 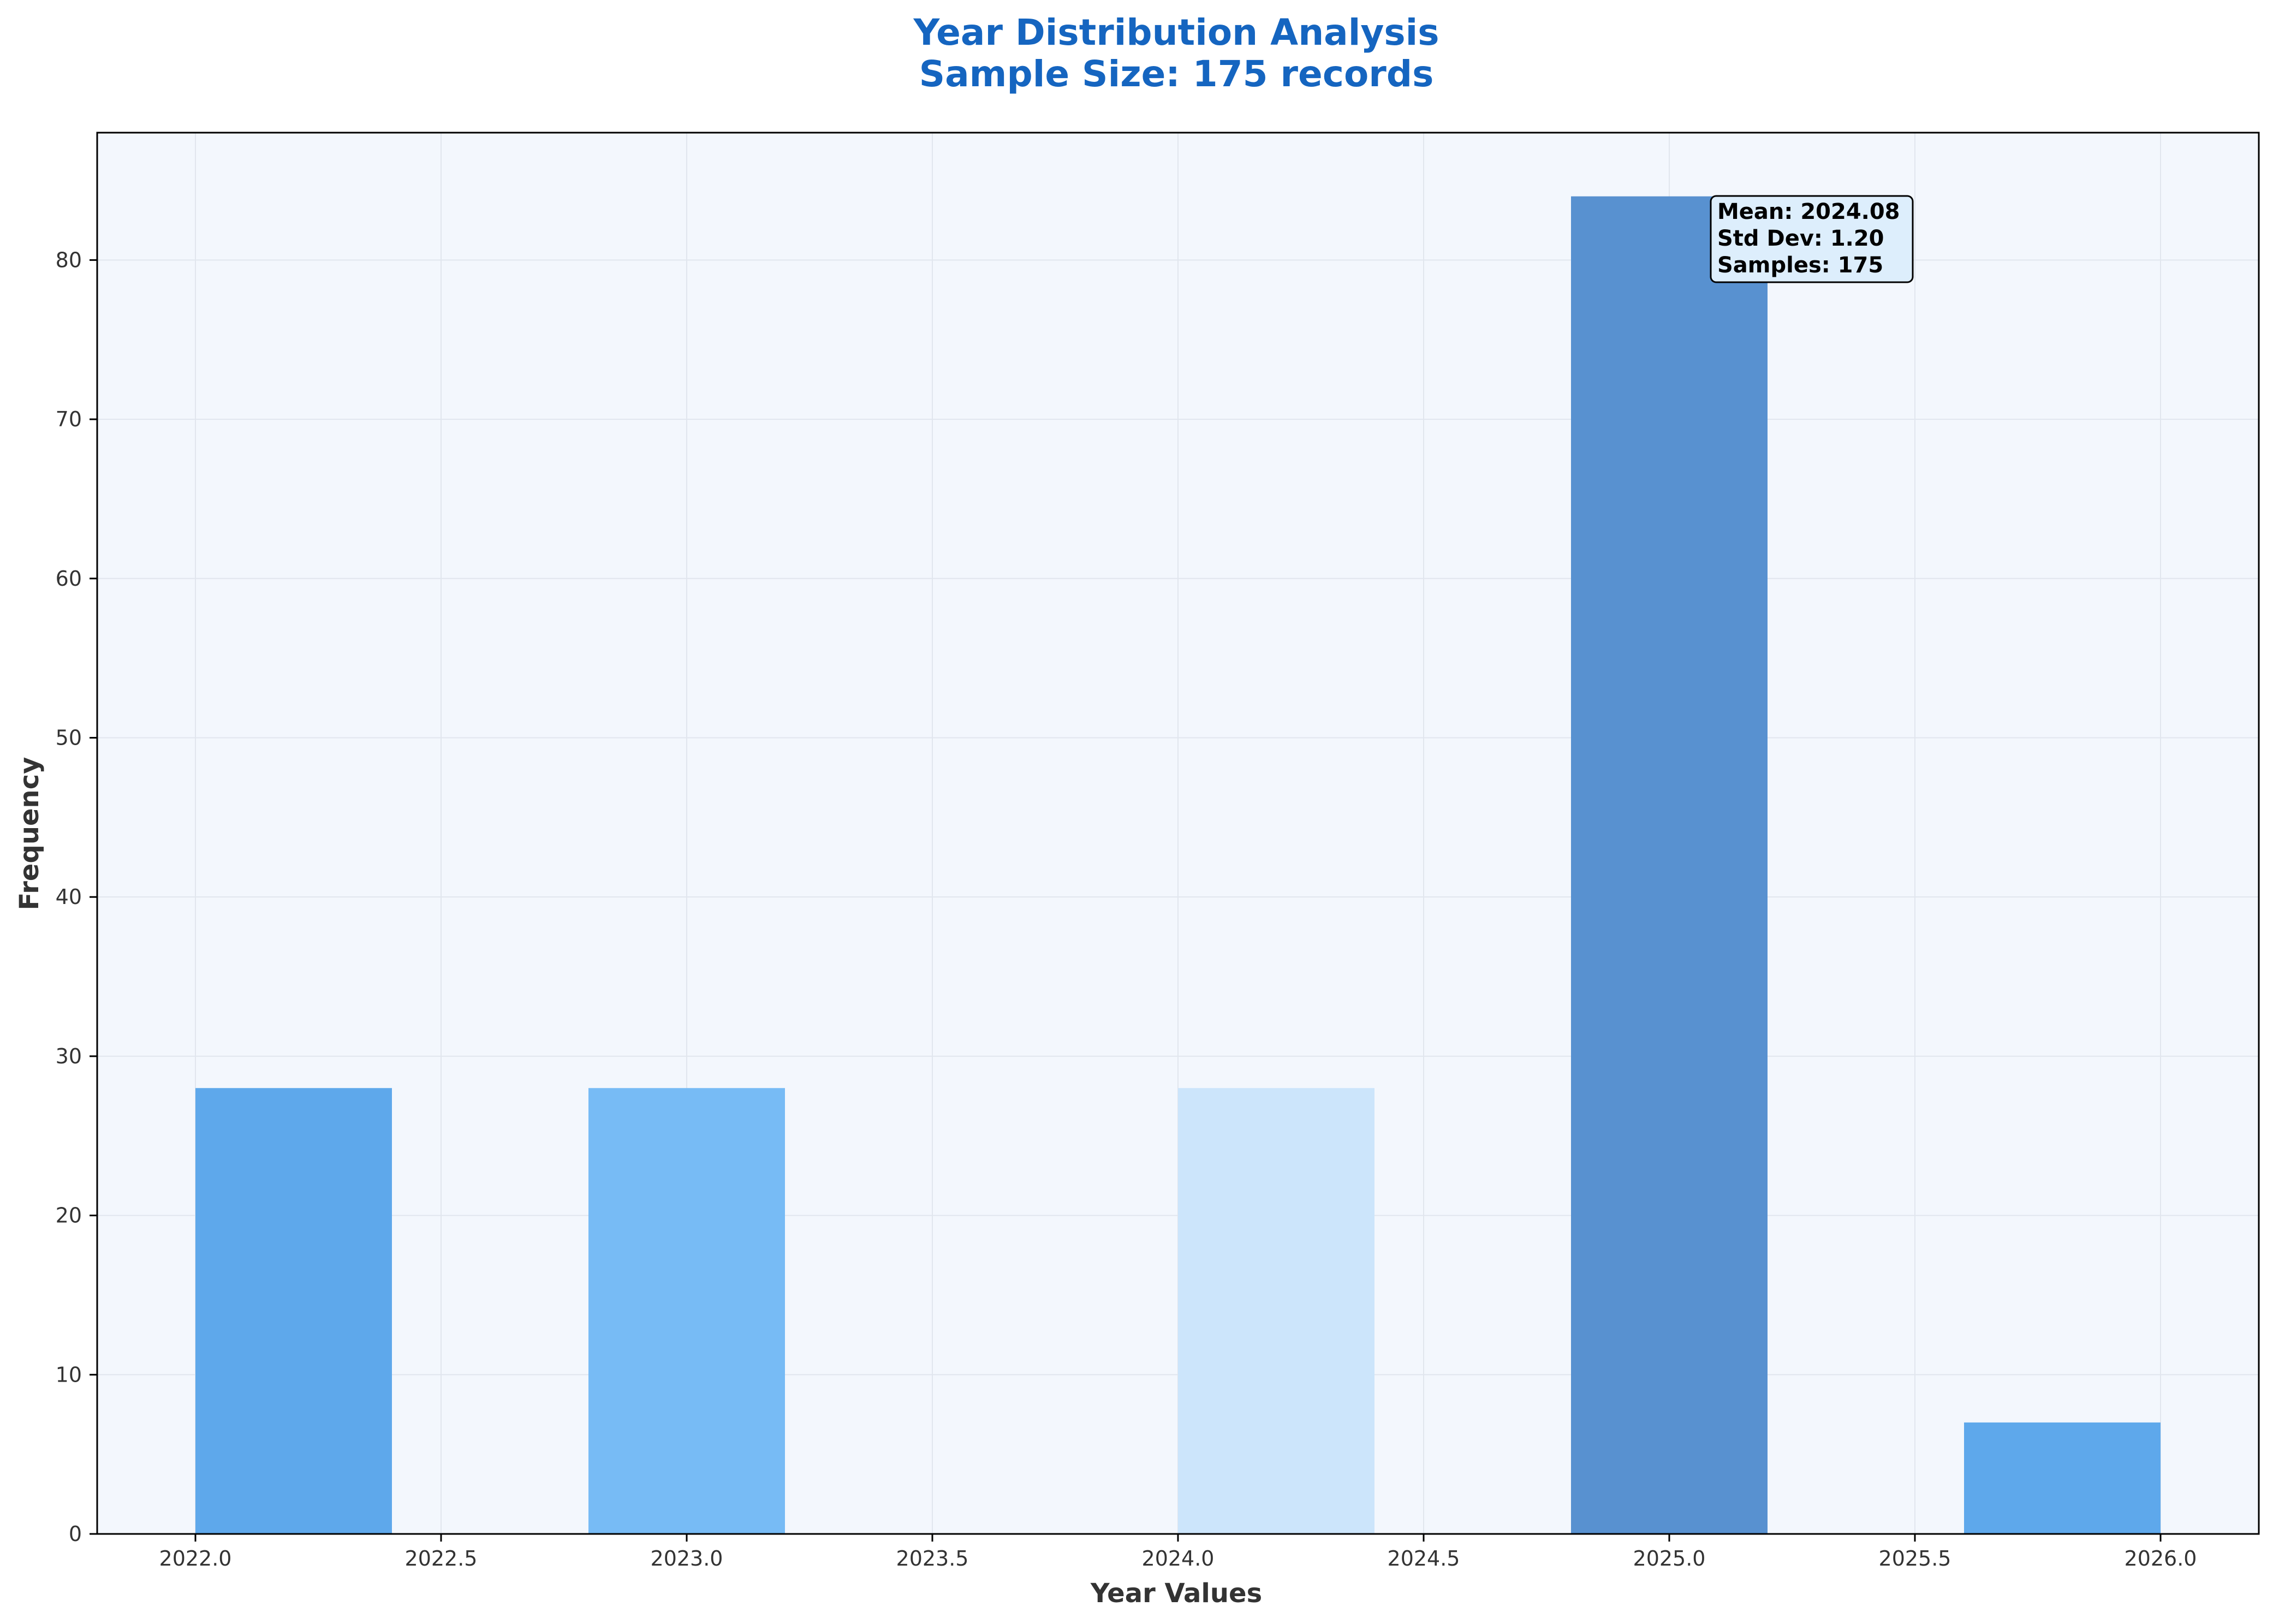 What do you see at coordinates (195, 1558) in the screenshot?
I see `x-tick-label: 2022.0` at bounding box center [195, 1558].